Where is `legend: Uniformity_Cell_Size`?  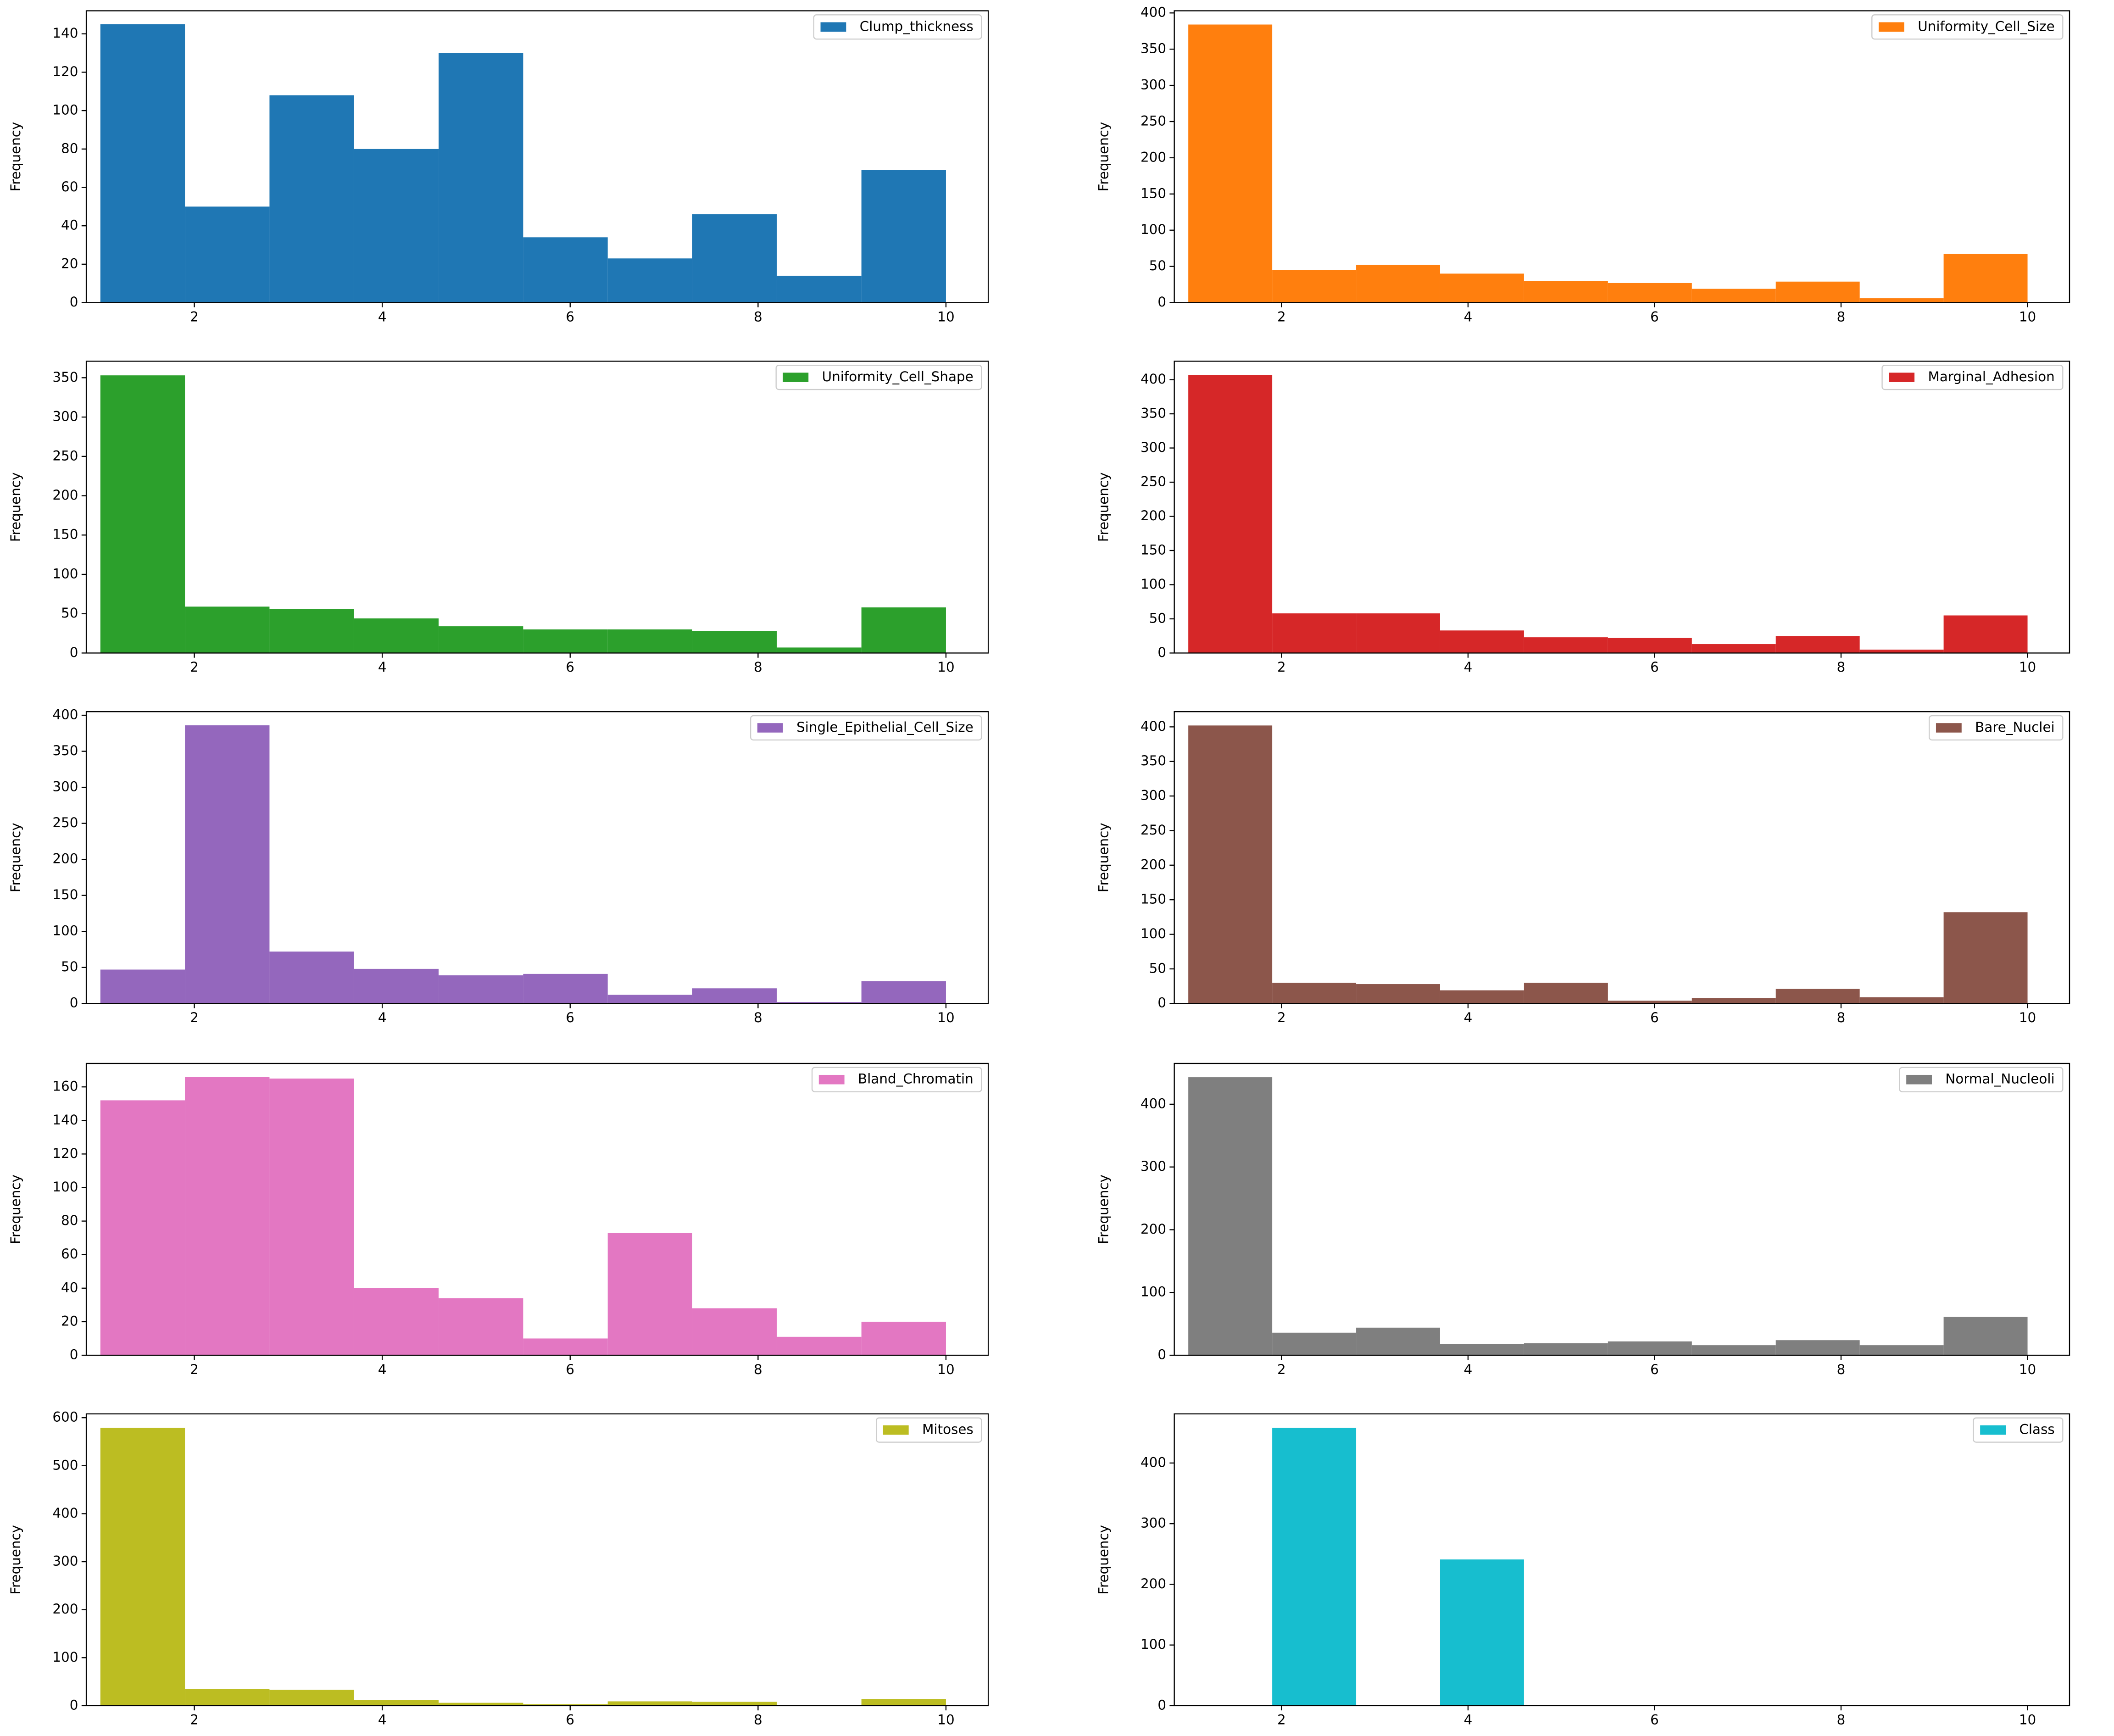 legend: Uniformity_Cell_Size is located at coordinates (1967, 27).